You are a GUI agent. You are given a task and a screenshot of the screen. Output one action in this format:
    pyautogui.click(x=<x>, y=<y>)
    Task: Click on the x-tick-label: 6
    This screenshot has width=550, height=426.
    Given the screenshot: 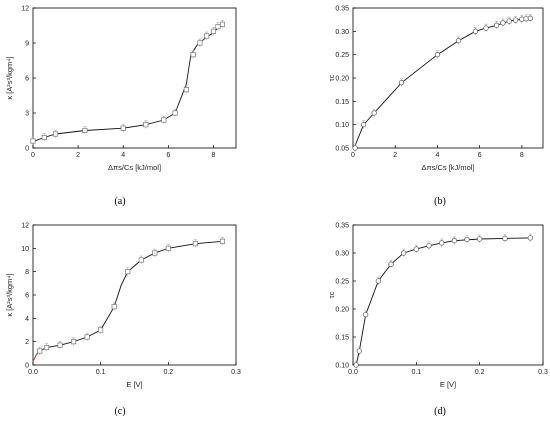 What is the action you would take?
    pyautogui.click(x=168, y=155)
    